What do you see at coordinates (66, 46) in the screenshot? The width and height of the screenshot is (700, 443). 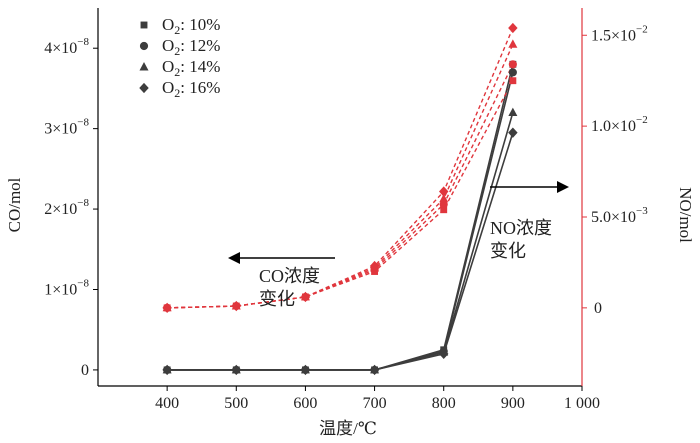 I see `left-y-tick-label-4: 4×10⁻⁸` at bounding box center [66, 46].